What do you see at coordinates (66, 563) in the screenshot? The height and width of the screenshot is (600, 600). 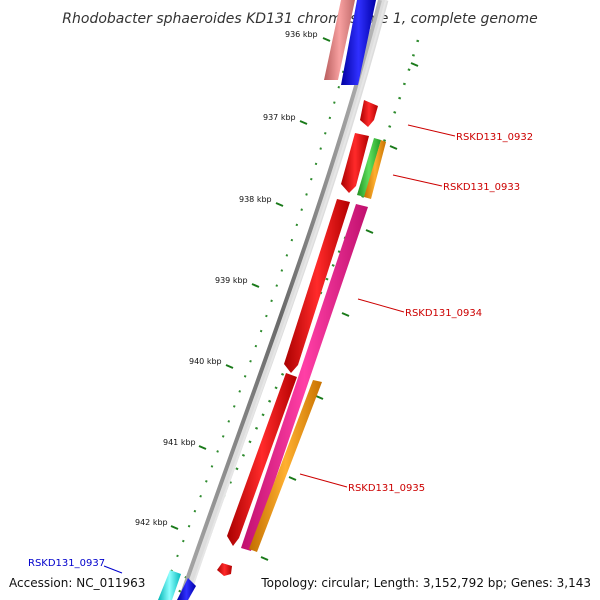 I see `gene-label-0937: RSKD131_0937` at bounding box center [66, 563].